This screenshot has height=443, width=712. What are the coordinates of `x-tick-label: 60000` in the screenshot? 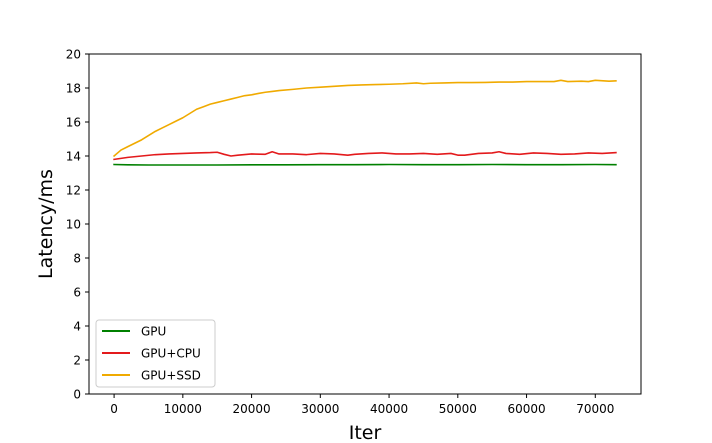 It's located at (526, 409).